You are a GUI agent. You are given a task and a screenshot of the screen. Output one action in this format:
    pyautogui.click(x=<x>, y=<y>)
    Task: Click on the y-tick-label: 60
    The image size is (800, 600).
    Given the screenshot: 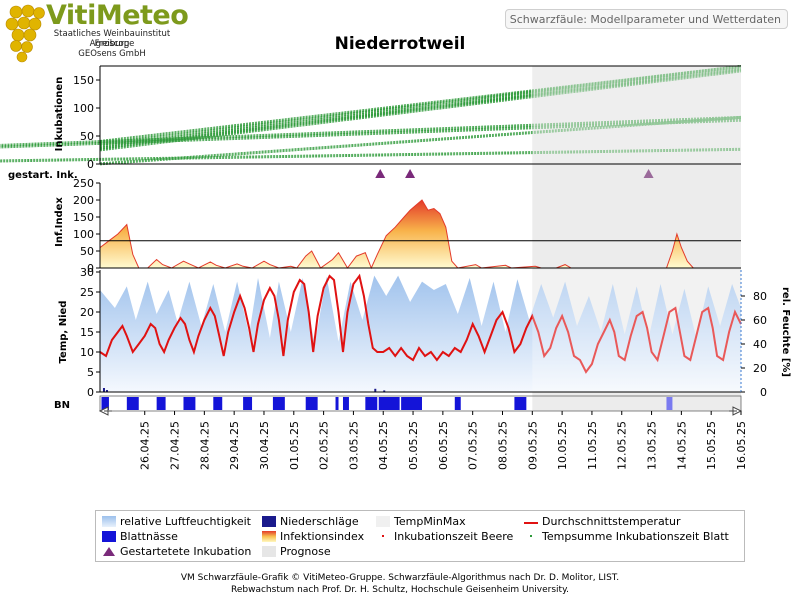 What is the action you would take?
    pyautogui.click(x=760, y=320)
    